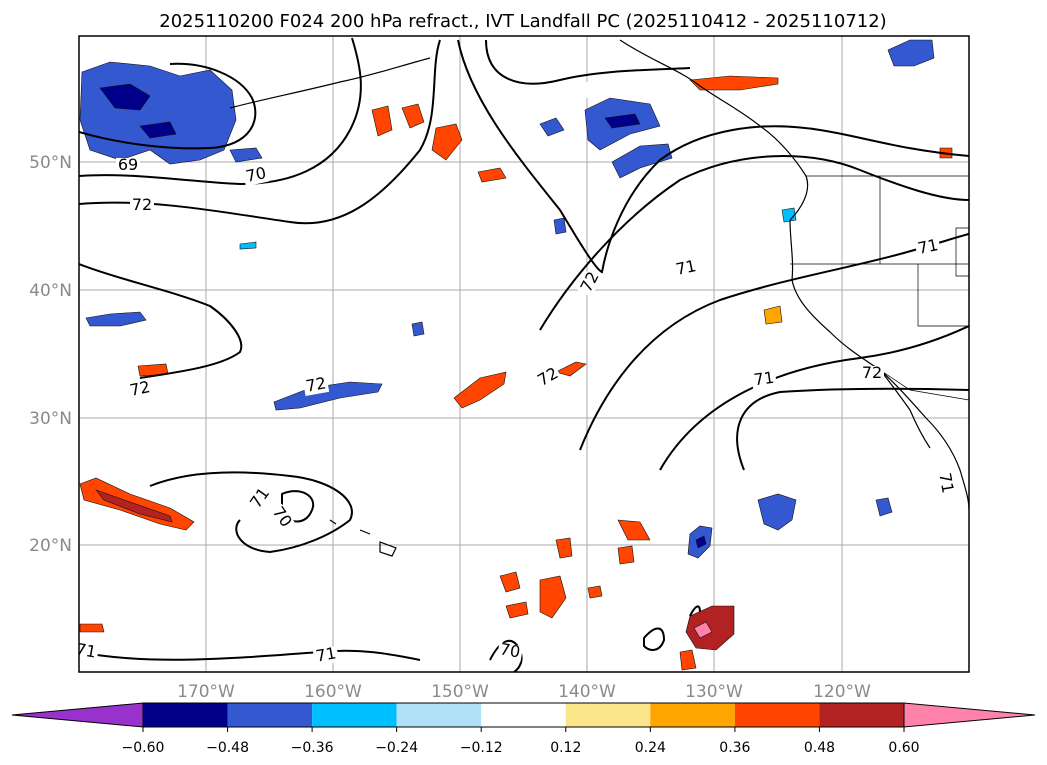 Image resolution: width=1047 pixels, height=765 pixels. What do you see at coordinates (50, 291) in the screenshot?
I see `latitude-label: 40°N` at bounding box center [50, 291].